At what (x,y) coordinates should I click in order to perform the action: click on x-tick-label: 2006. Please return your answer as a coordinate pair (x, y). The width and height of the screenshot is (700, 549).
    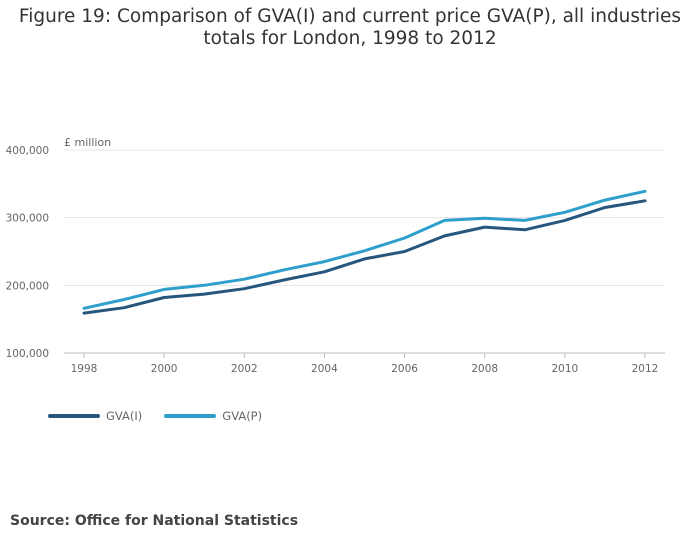
    Looking at the image, I should click on (404, 369).